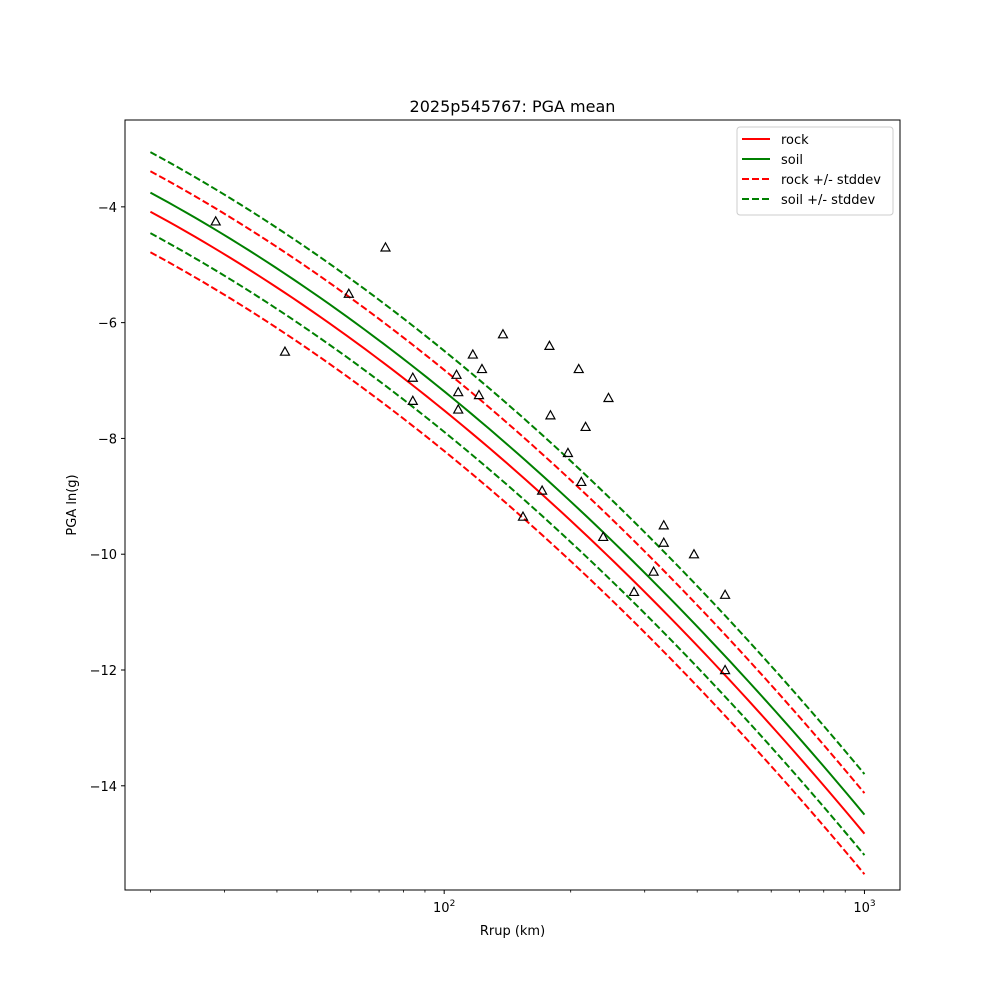  Describe the element at coordinates (72, 504) in the screenshot. I see `y-axis-label: PGA ln(g)` at that location.